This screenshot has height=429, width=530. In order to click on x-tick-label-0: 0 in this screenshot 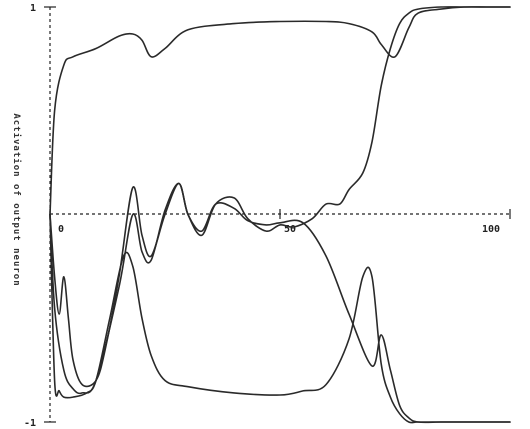, I will do `click(61, 229)`.